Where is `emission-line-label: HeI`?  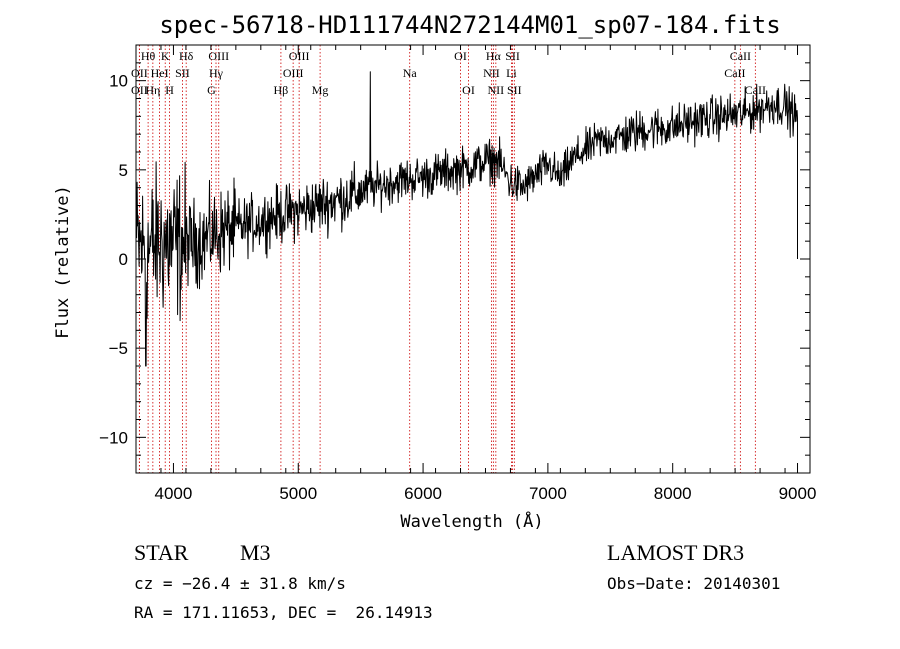 emission-line-label: HeI is located at coordinates (160, 73).